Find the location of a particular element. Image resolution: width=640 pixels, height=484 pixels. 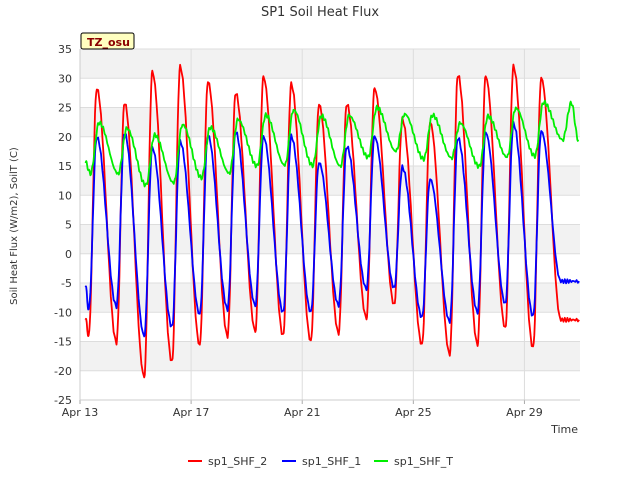

badge-box is located at coordinates (107, 41).